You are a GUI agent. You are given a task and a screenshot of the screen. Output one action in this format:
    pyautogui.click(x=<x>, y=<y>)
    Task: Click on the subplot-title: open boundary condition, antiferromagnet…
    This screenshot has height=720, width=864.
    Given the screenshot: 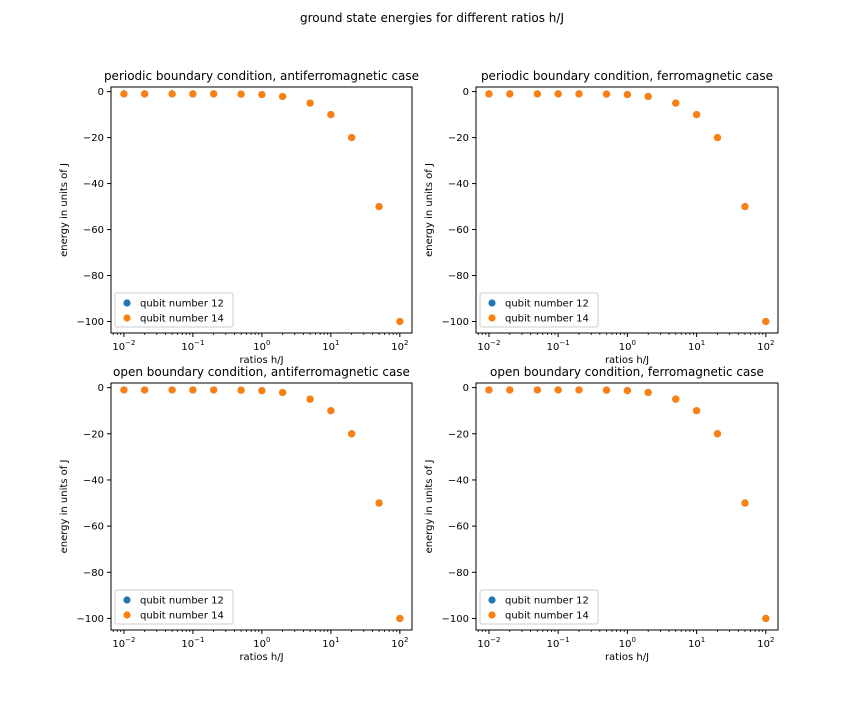 What is the action you would take?
    pyautogui.click(x=261, y=372)
    